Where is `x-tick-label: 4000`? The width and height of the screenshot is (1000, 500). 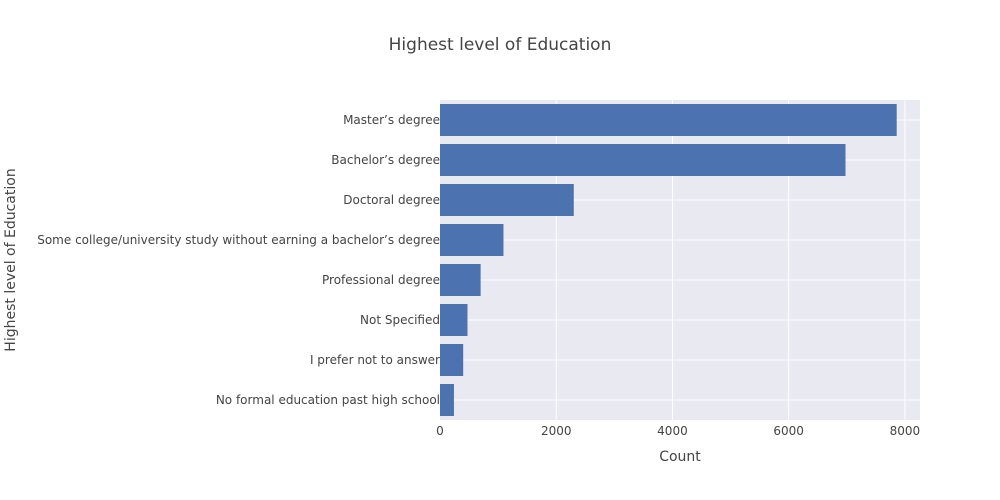 x-tick-label: 4000 is located at coordinates (672, 431).